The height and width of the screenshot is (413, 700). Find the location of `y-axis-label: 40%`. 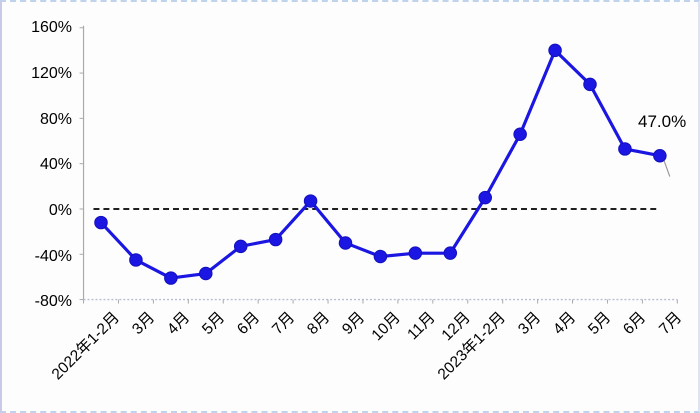

y-axis-label: 40% is located at coordinates (55, 165).